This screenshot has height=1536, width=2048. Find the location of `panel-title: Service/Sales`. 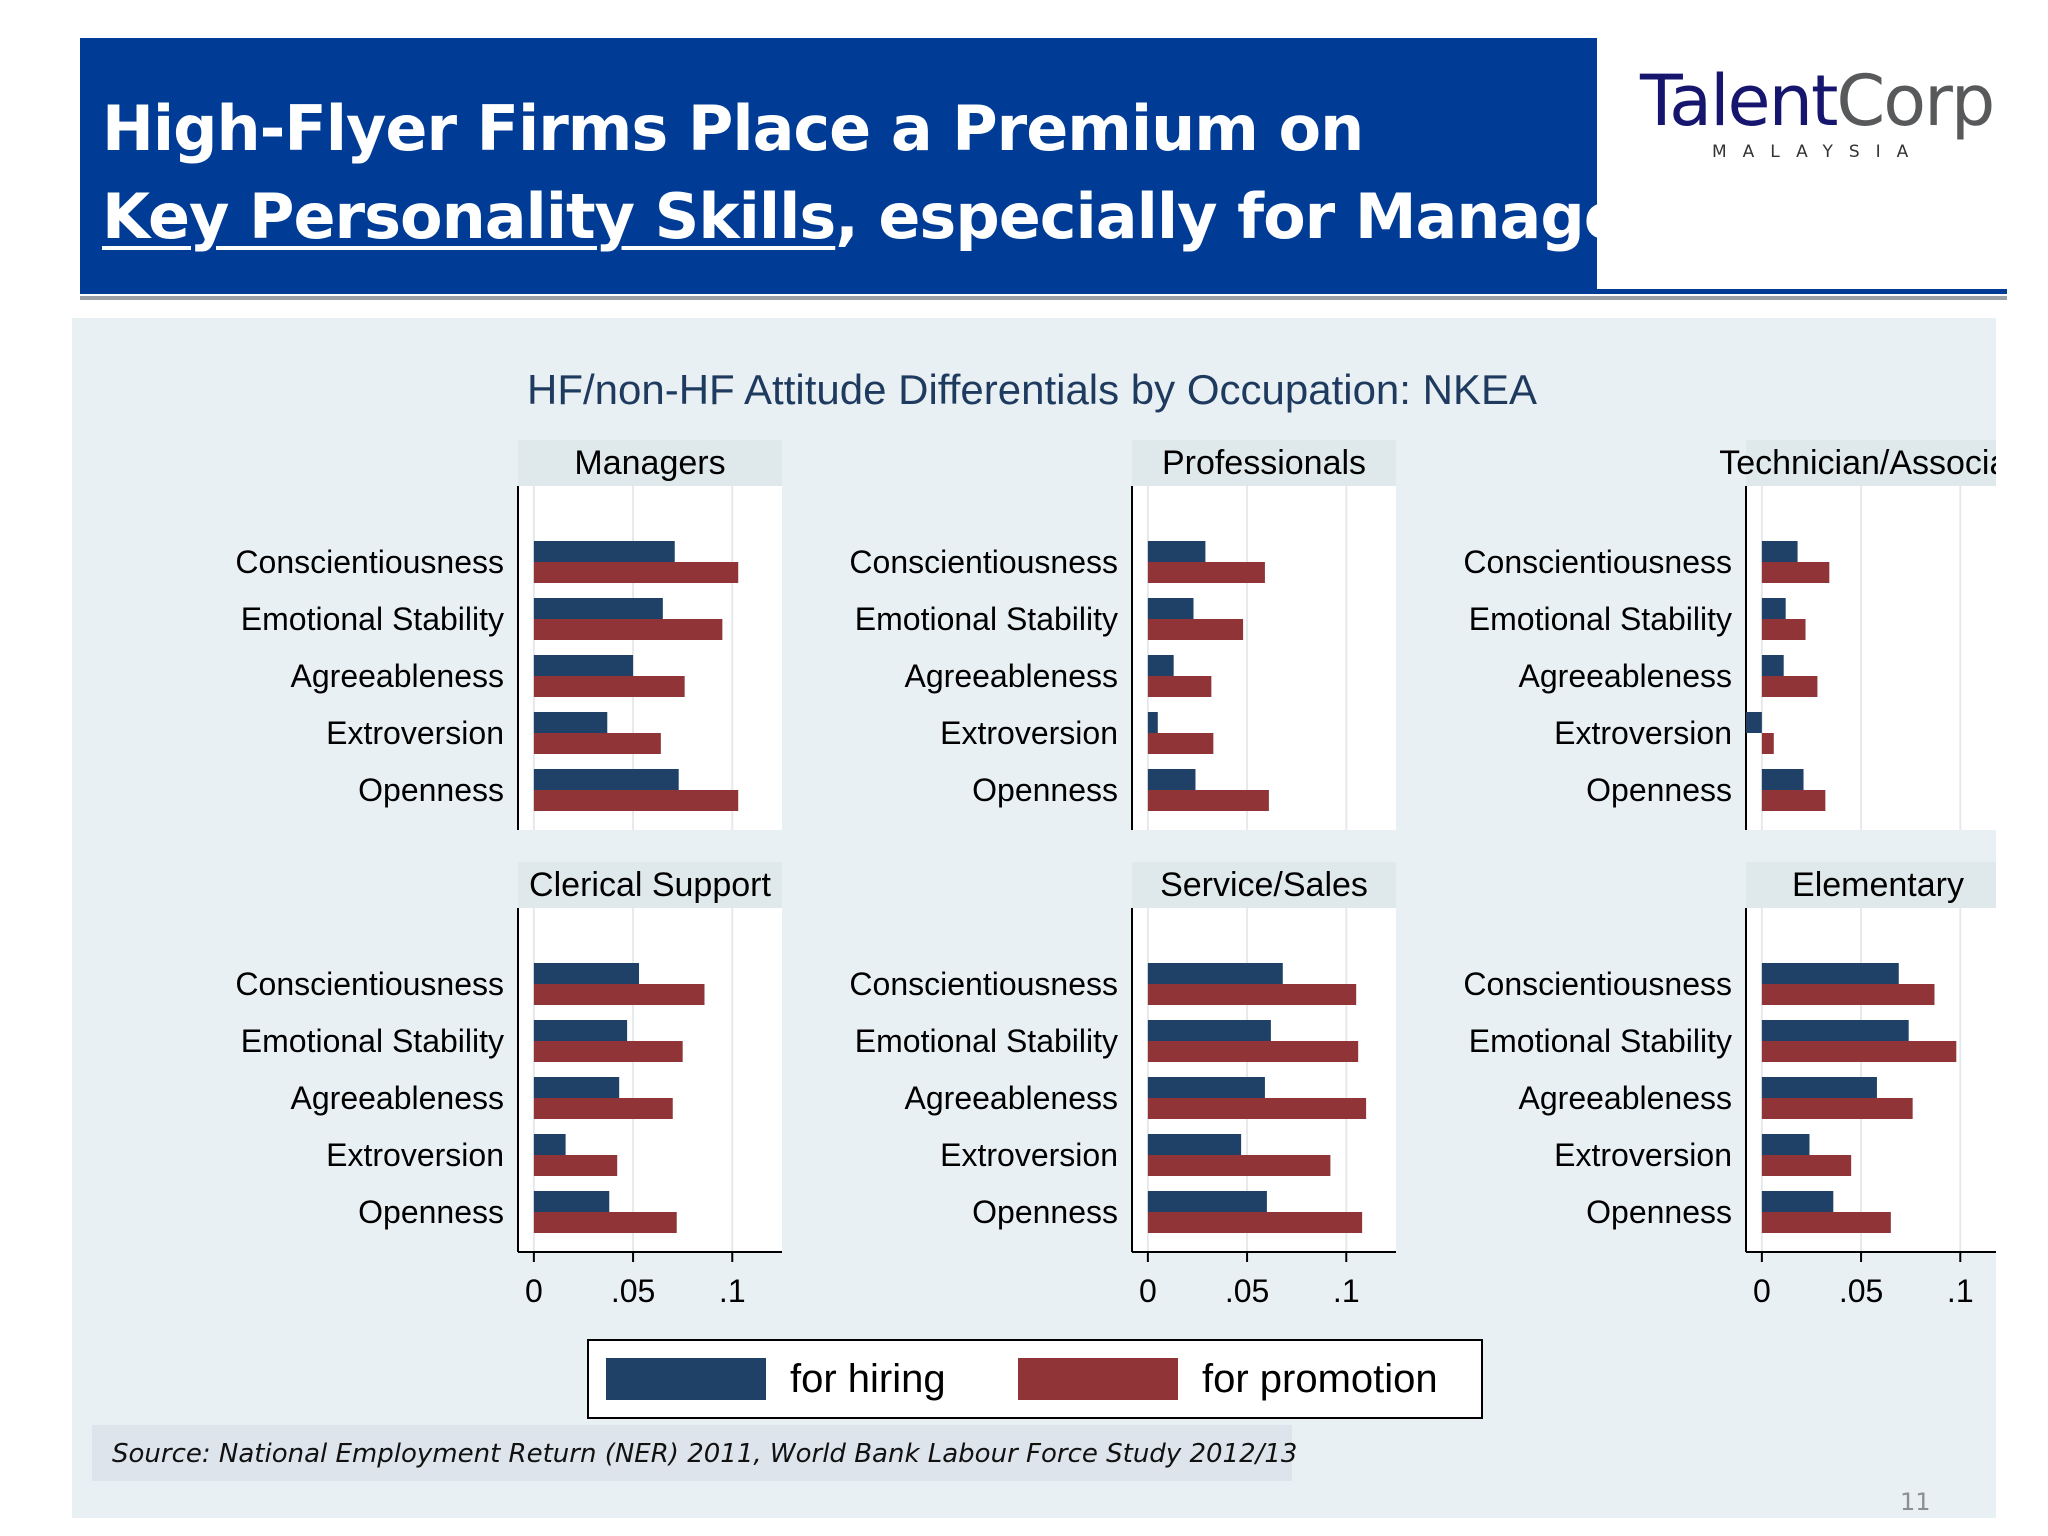

panel-title: Service/Sales is located at coordinates (1264, 885).